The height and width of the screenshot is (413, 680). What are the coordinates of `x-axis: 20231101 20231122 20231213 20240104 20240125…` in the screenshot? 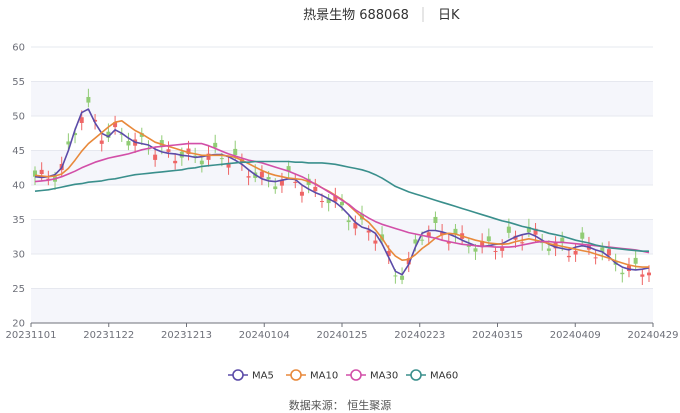 It's located at (342, 331).